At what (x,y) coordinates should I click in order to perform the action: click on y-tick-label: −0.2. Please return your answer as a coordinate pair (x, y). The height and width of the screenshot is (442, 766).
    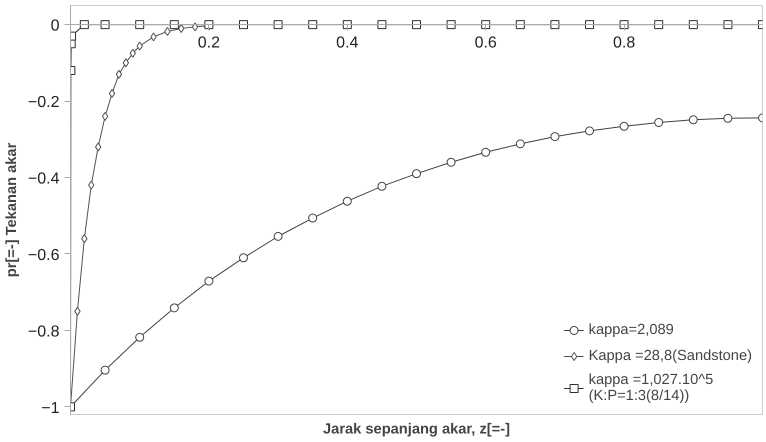
    Looking at the image, I should click on (44, 103).